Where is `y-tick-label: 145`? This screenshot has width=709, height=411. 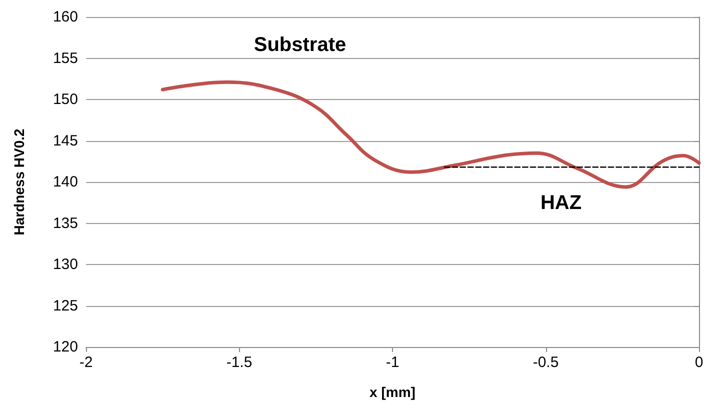
y-tick-label: 145 is located at coordinates (65, 141).